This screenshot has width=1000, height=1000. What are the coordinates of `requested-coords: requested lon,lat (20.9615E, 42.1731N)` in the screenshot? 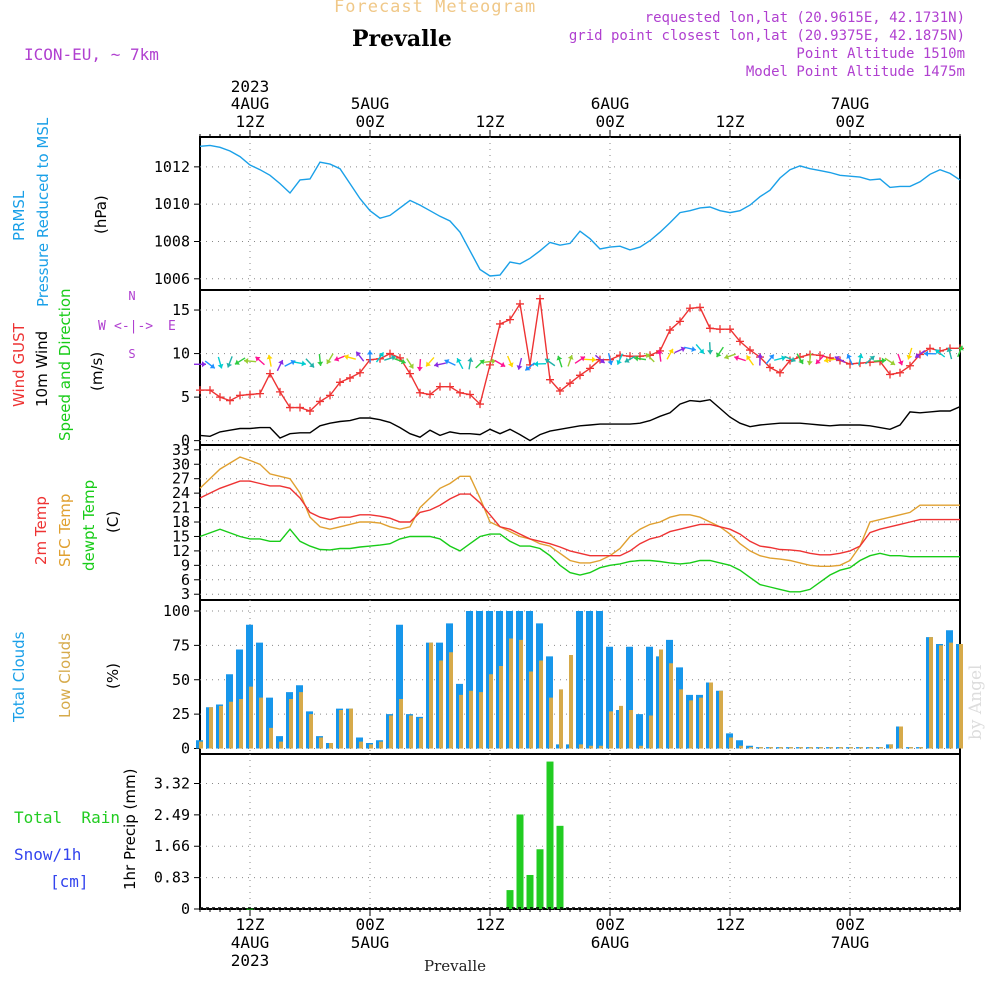 It's located at (804, 18).